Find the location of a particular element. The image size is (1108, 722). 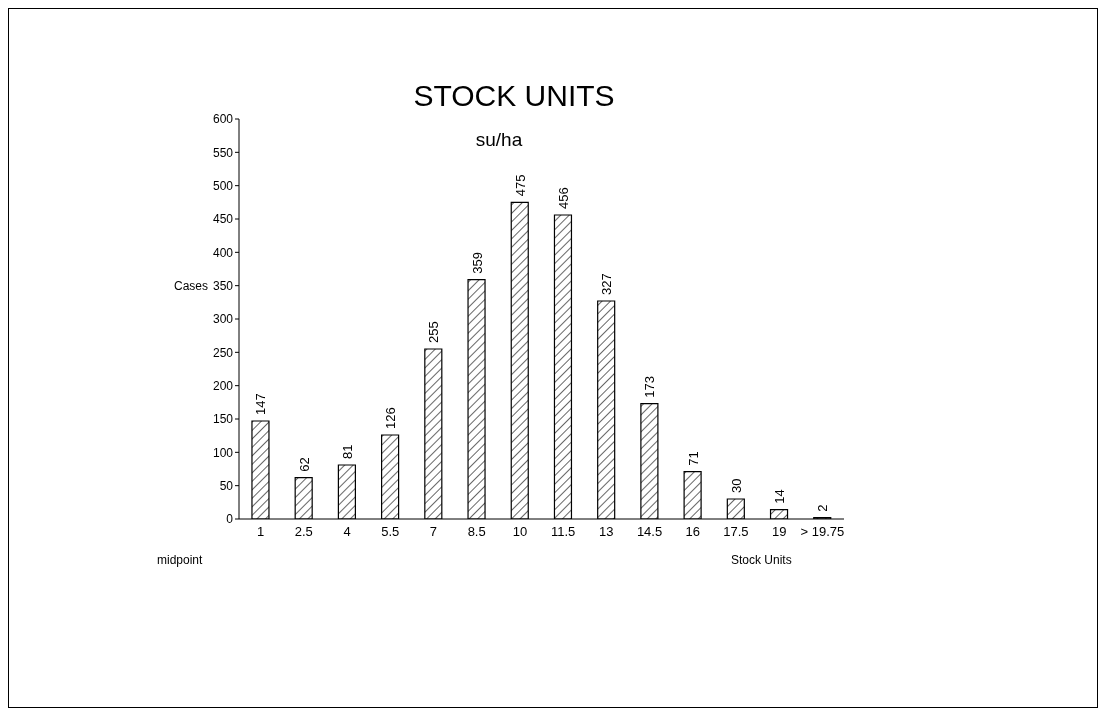

x-tick-label: 4 is located at coordinates (347, 532).